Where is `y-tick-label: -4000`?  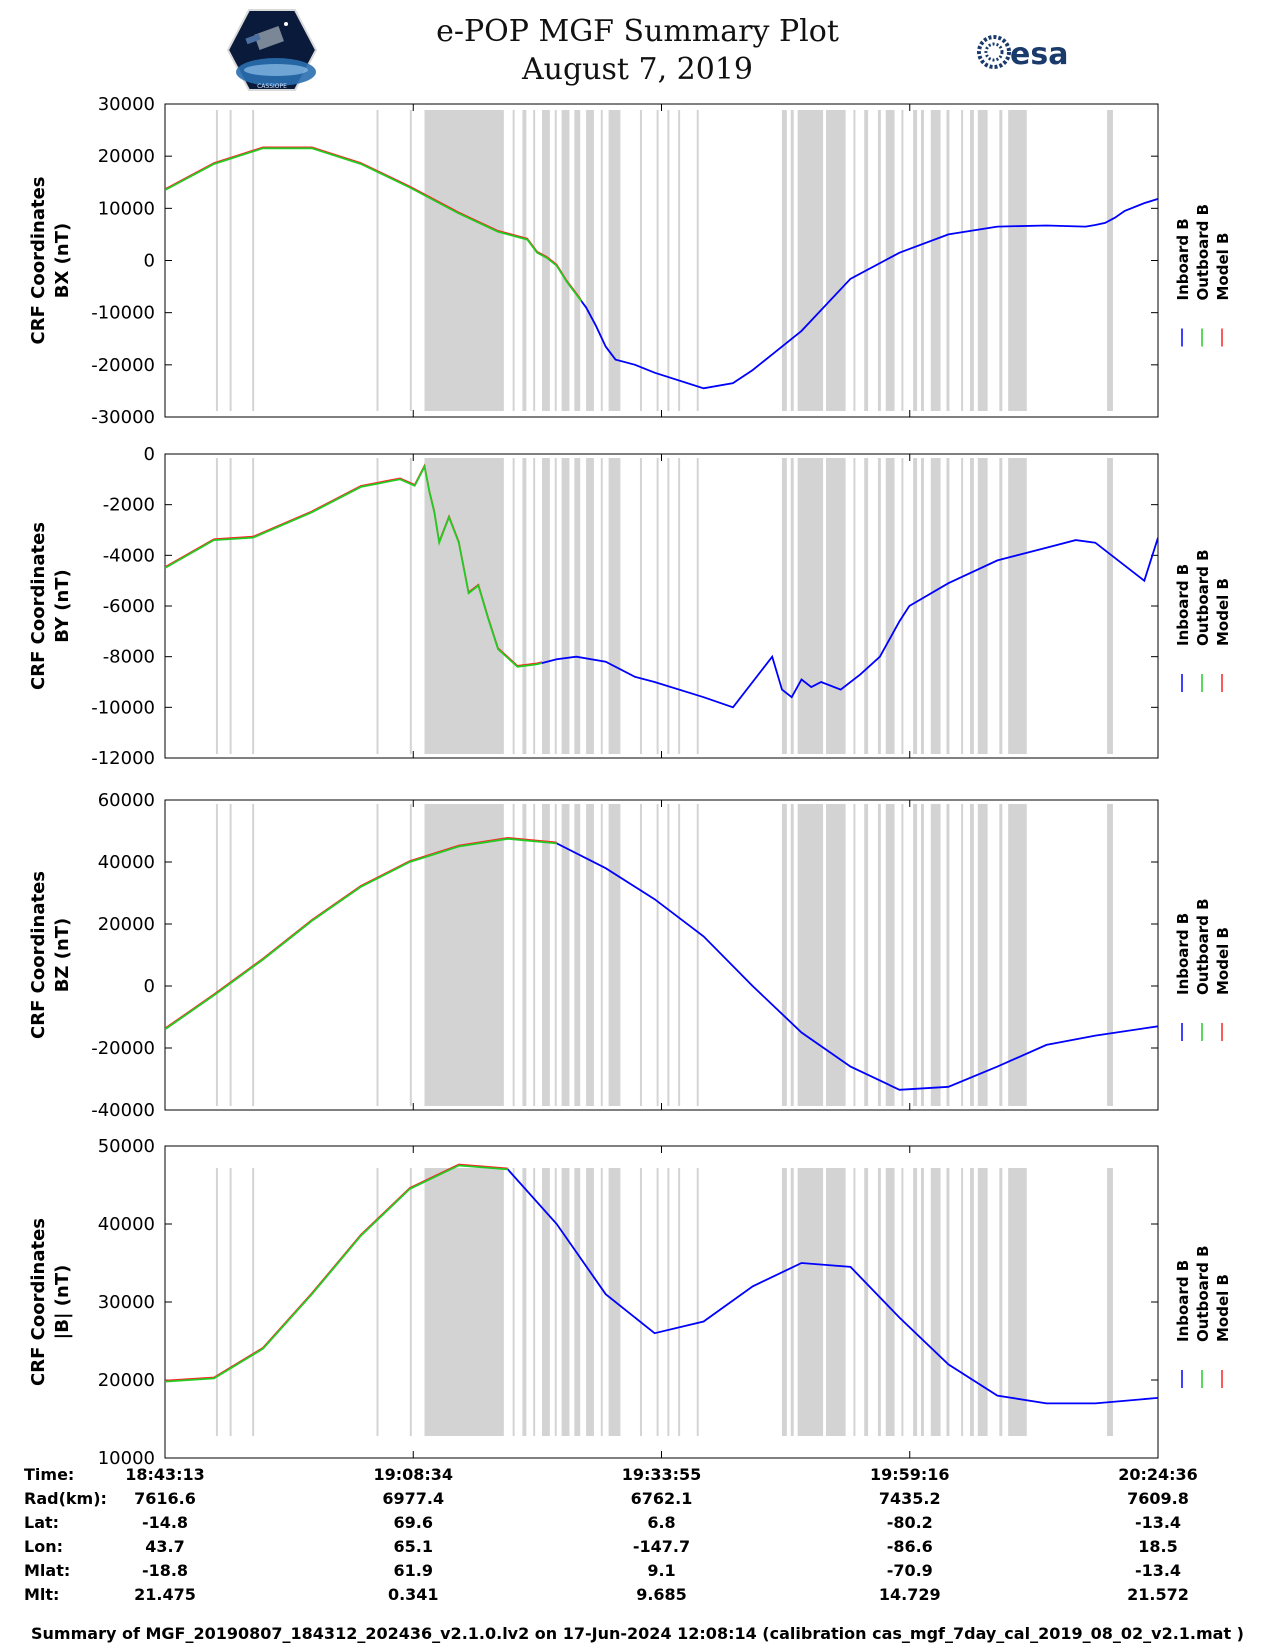
y-tick-label: -4000 is located at coordinates (129, 555).